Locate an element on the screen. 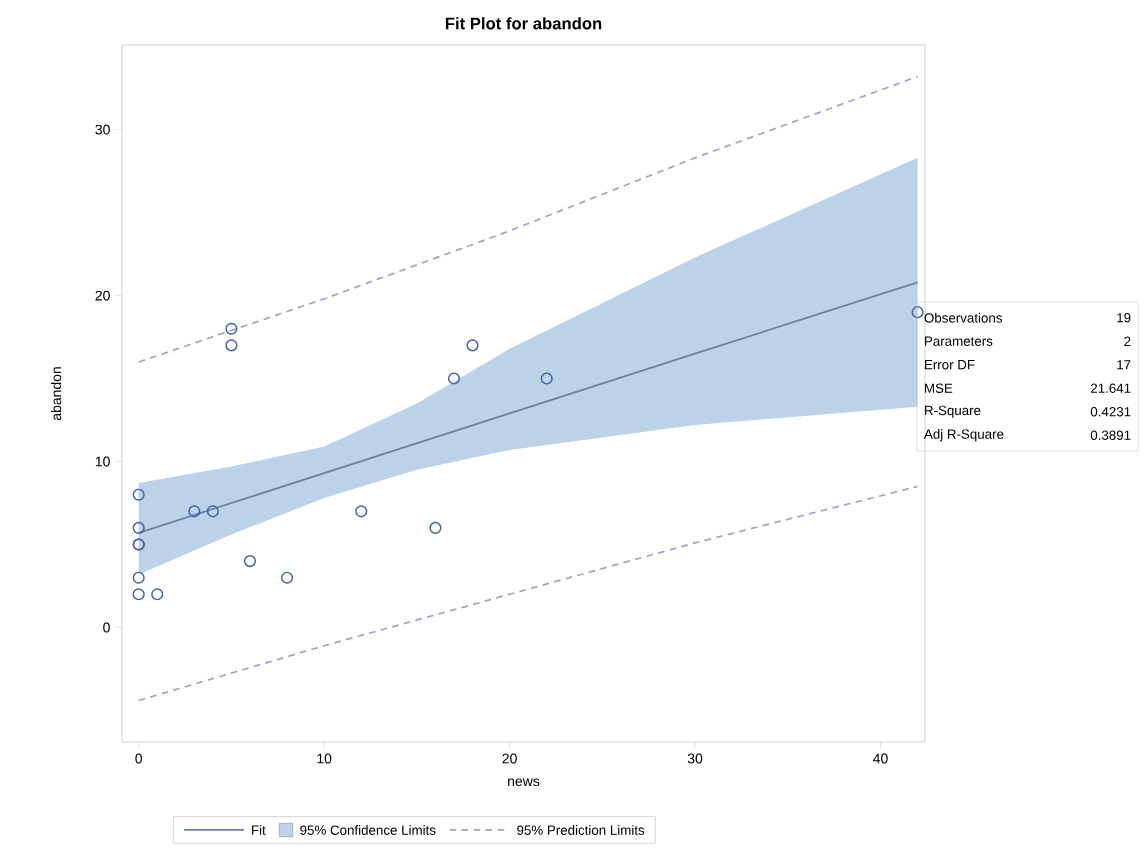  annotation: Observations is located at coordinates (963, 317).